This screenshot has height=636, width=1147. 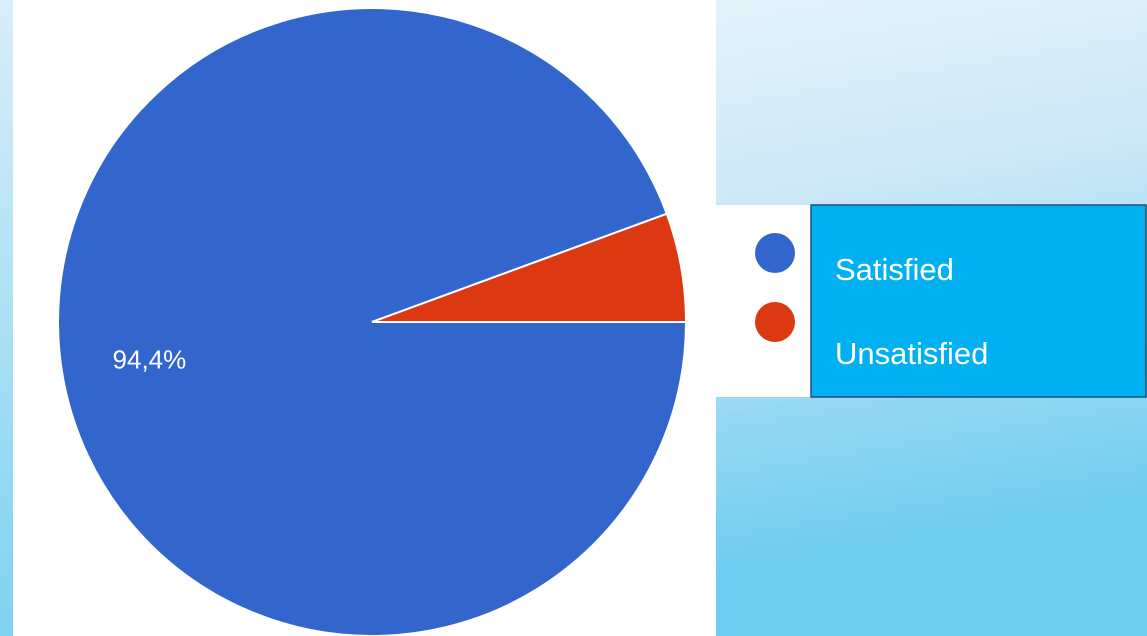 I want to click on legend-markers-panel, so click(x=763, y=301).